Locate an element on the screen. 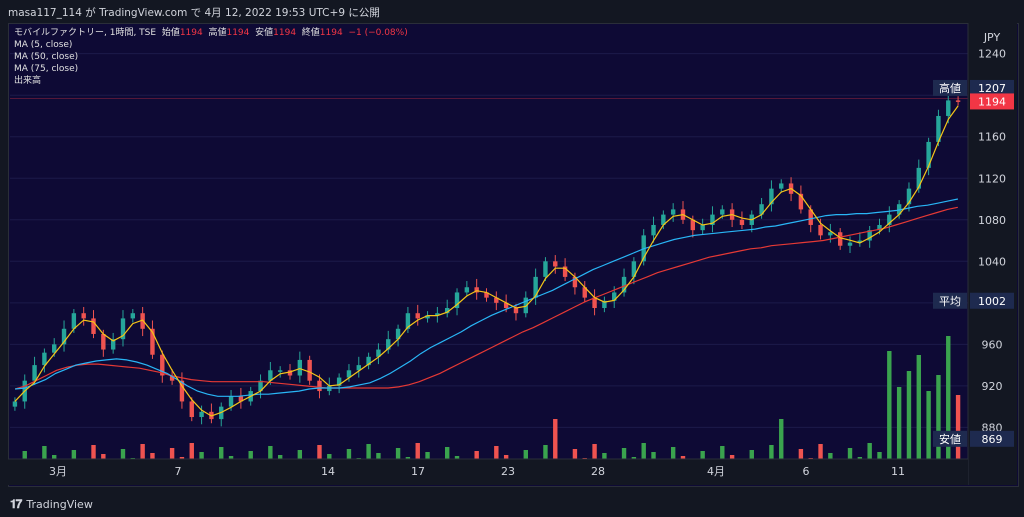 The width and height of the screenshot is (1024, 517). legend-ma5: MA (5, close) is located at coordinates (43, 45).